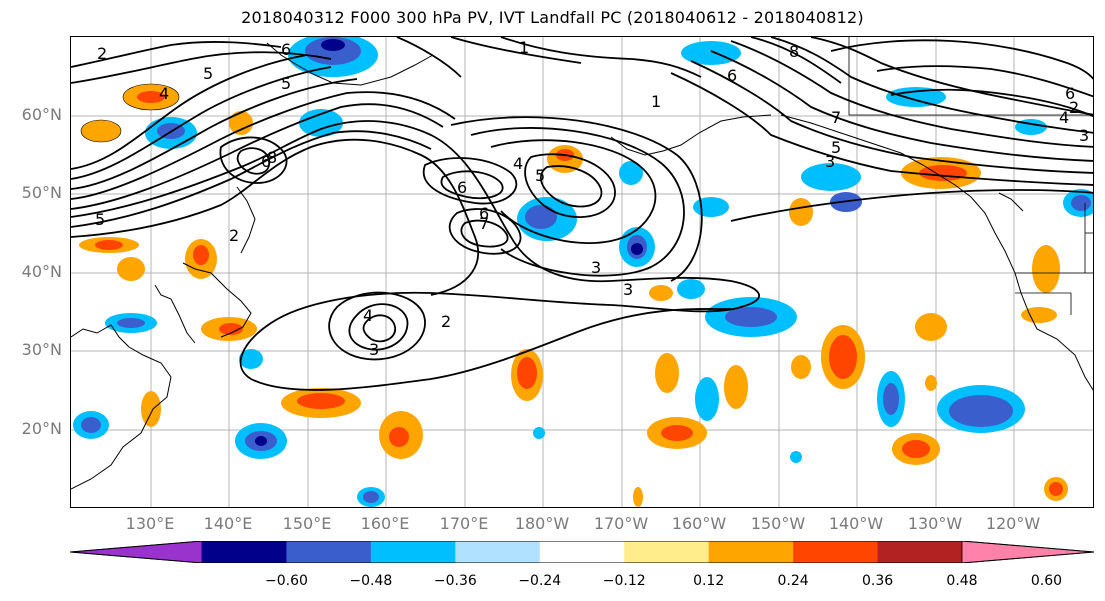  What do you see at coordinates (856, 523) in the screenshot?
I see `lon-label: 140°W` at bounding box center [856, 523].